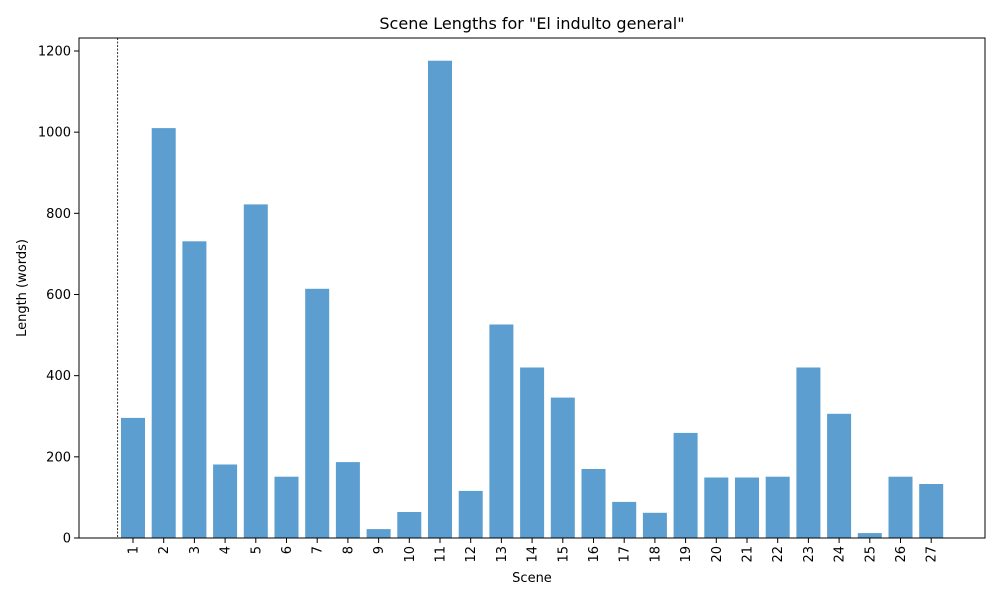  What do you see at coordinates (54, 51) in the screenshot?
I see `y-tick-label: 1200` at bounding box center [54, 51].